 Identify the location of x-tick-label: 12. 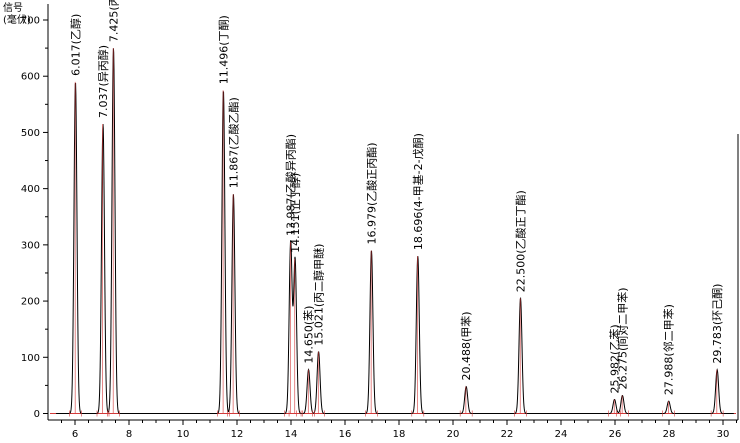
(237, 434).